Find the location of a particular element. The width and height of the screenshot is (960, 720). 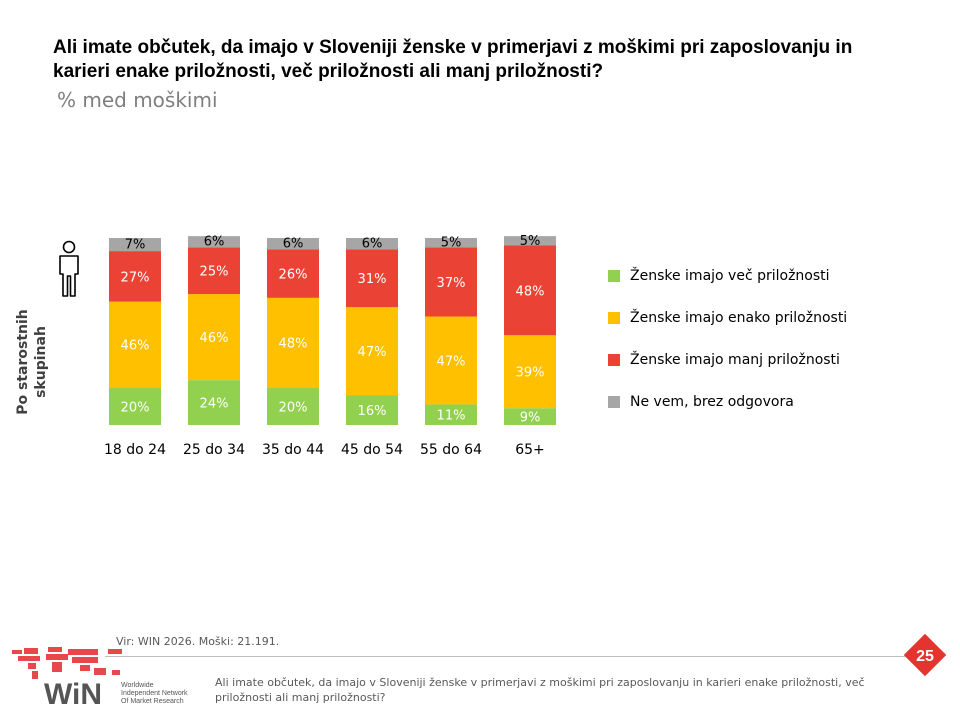

world-map-icon is located at coordinates (67, 663).